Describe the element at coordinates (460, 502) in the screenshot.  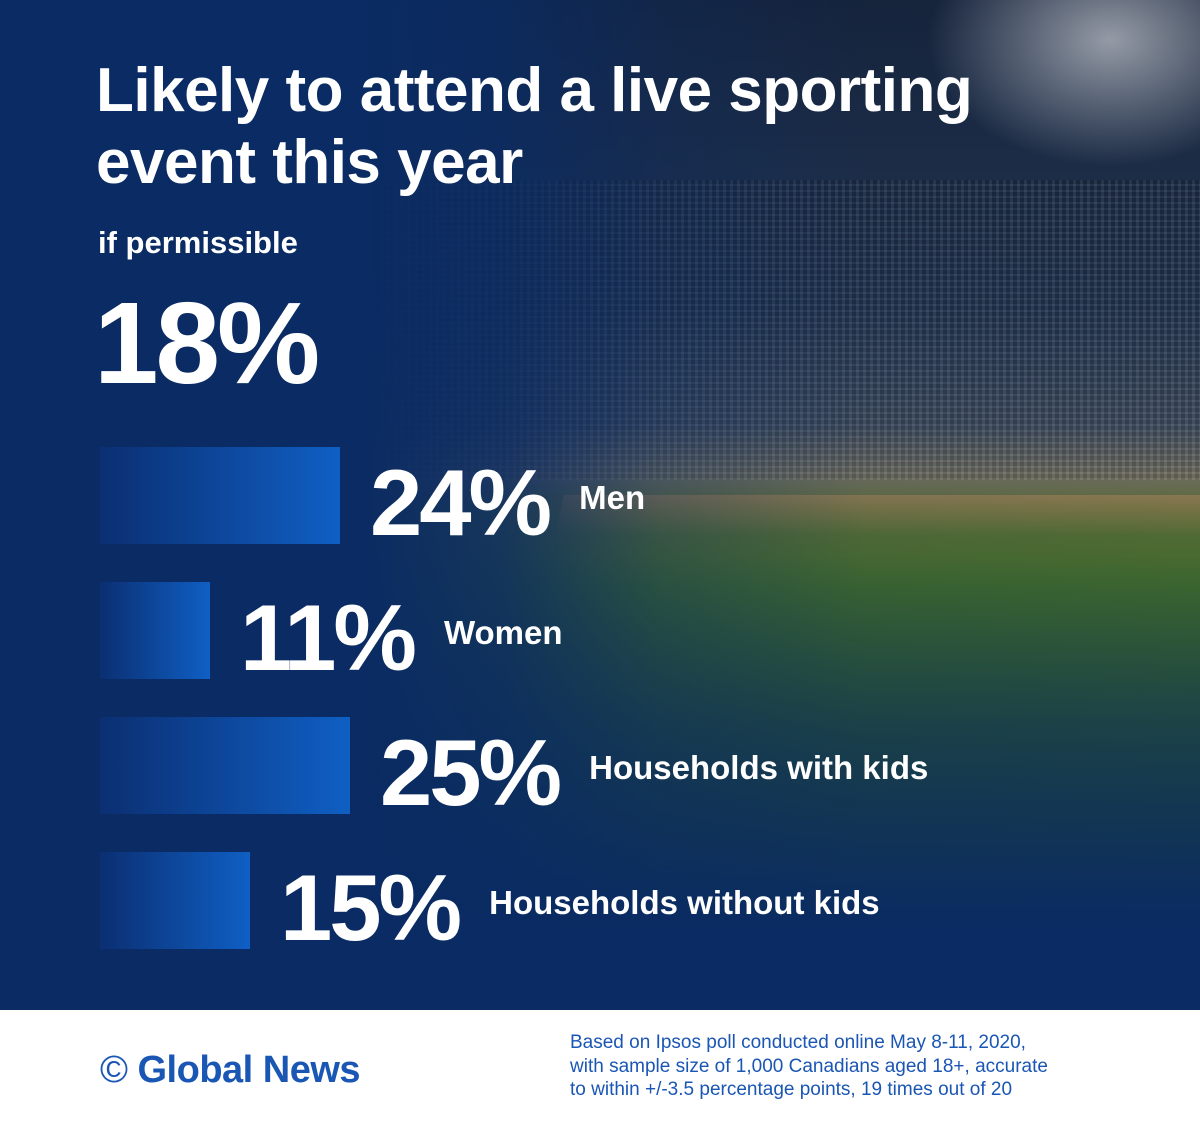
I see `data-label-1: 24%` at that location.